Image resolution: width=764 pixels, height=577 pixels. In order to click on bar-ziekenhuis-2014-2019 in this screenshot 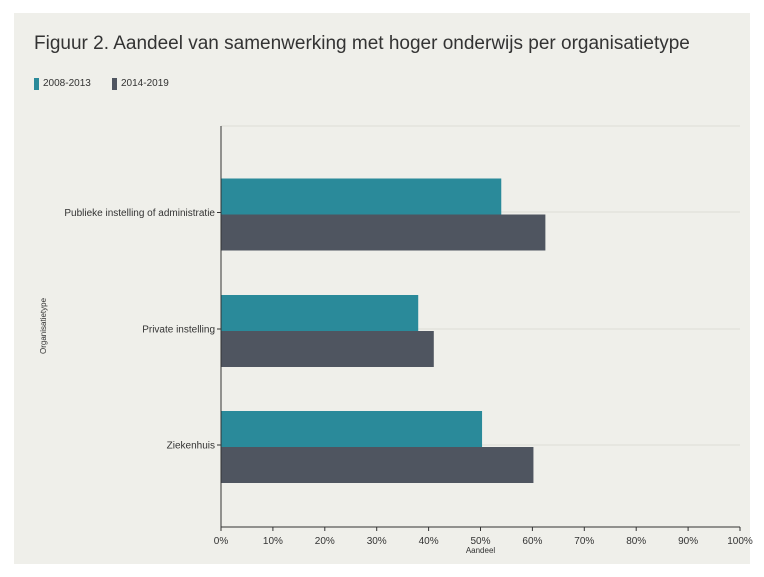, I will do `click(377, 465)`.